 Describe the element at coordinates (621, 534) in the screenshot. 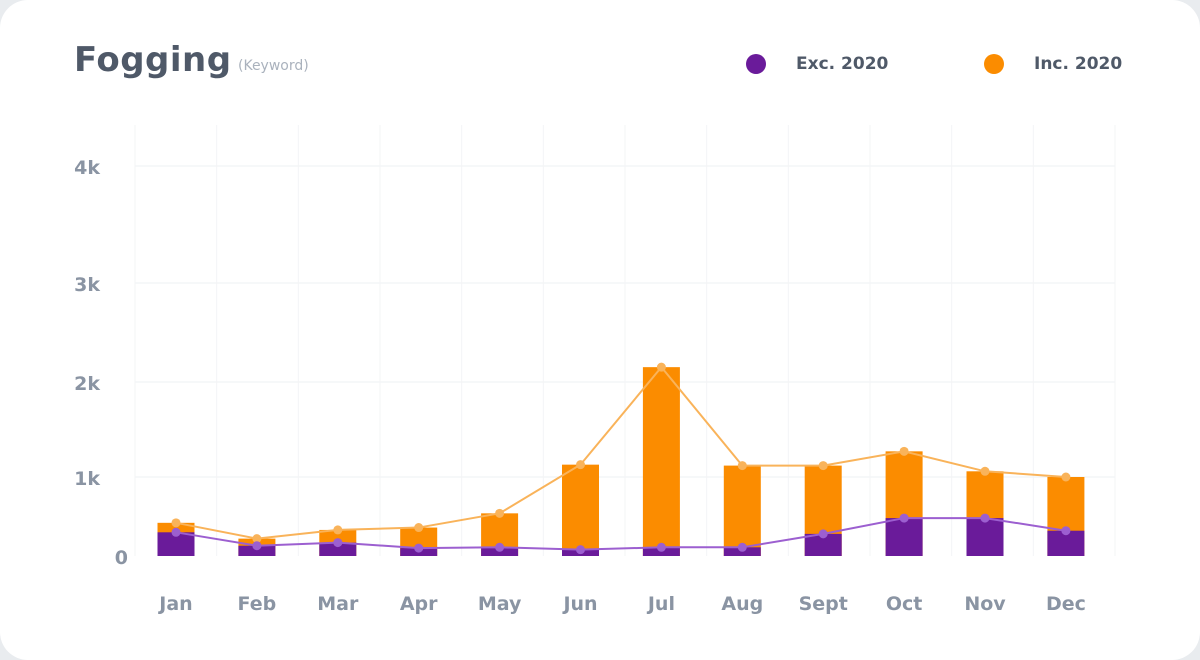

I see `series-line` at that location.